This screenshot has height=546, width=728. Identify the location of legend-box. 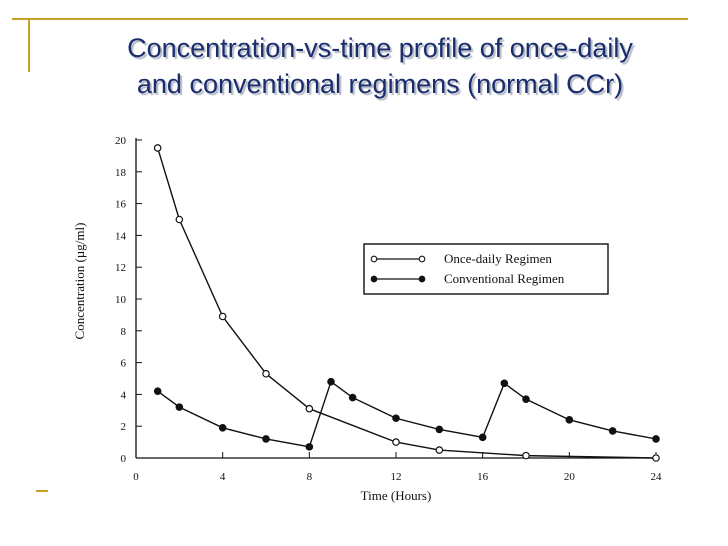
(486, 269).